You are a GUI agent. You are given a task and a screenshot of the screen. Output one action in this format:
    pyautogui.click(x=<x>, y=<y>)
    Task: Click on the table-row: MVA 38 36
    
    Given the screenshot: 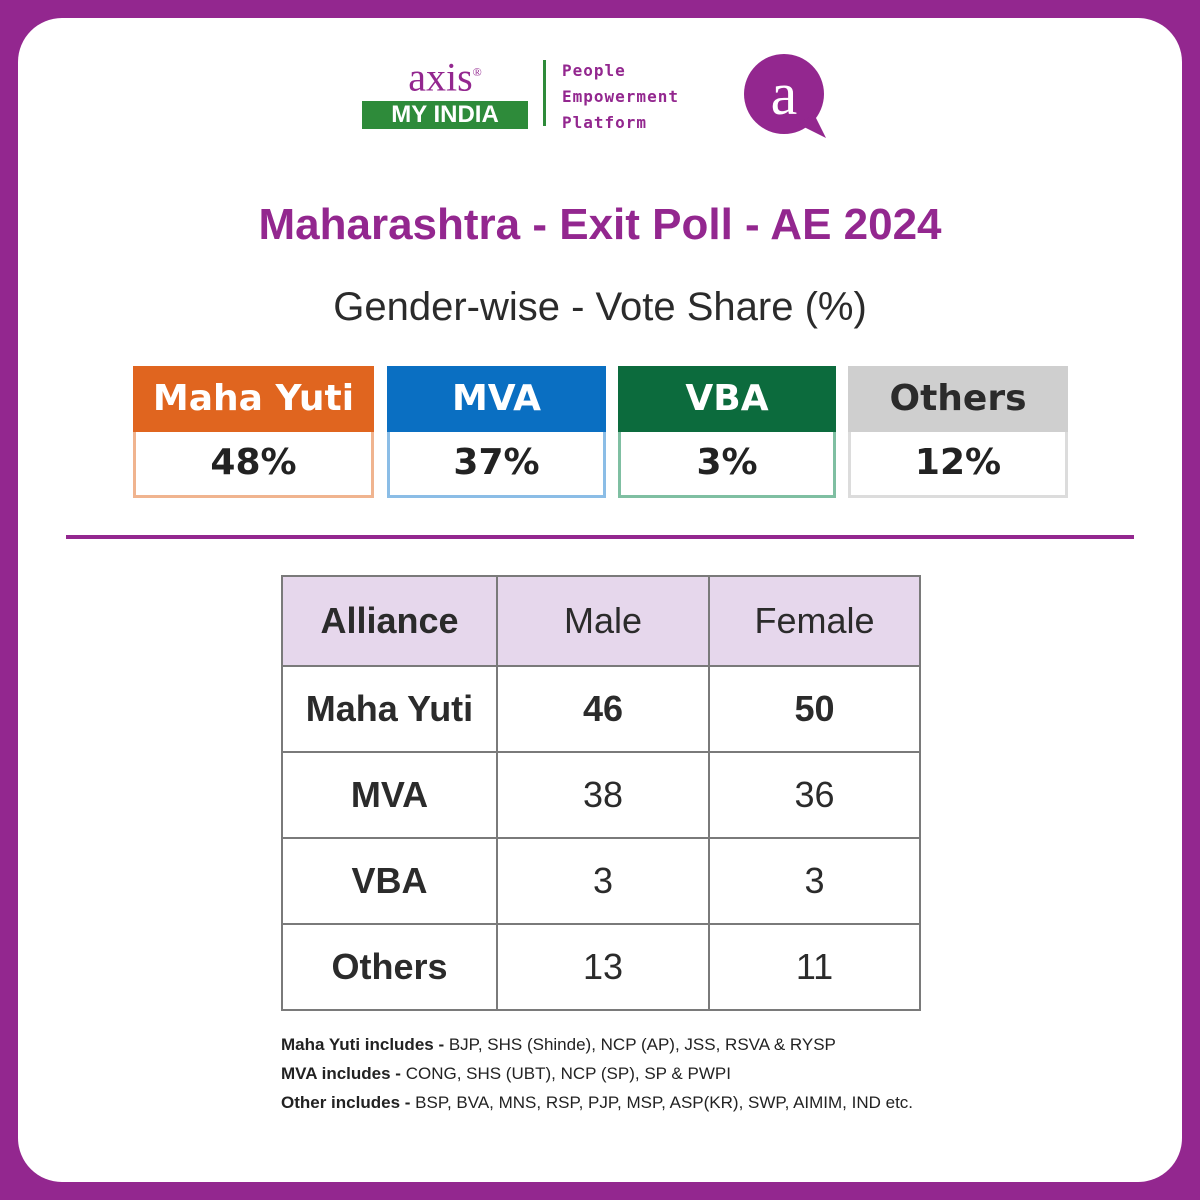 What is the action you would take?
    pyautogui.click(x=601, y=795)
    